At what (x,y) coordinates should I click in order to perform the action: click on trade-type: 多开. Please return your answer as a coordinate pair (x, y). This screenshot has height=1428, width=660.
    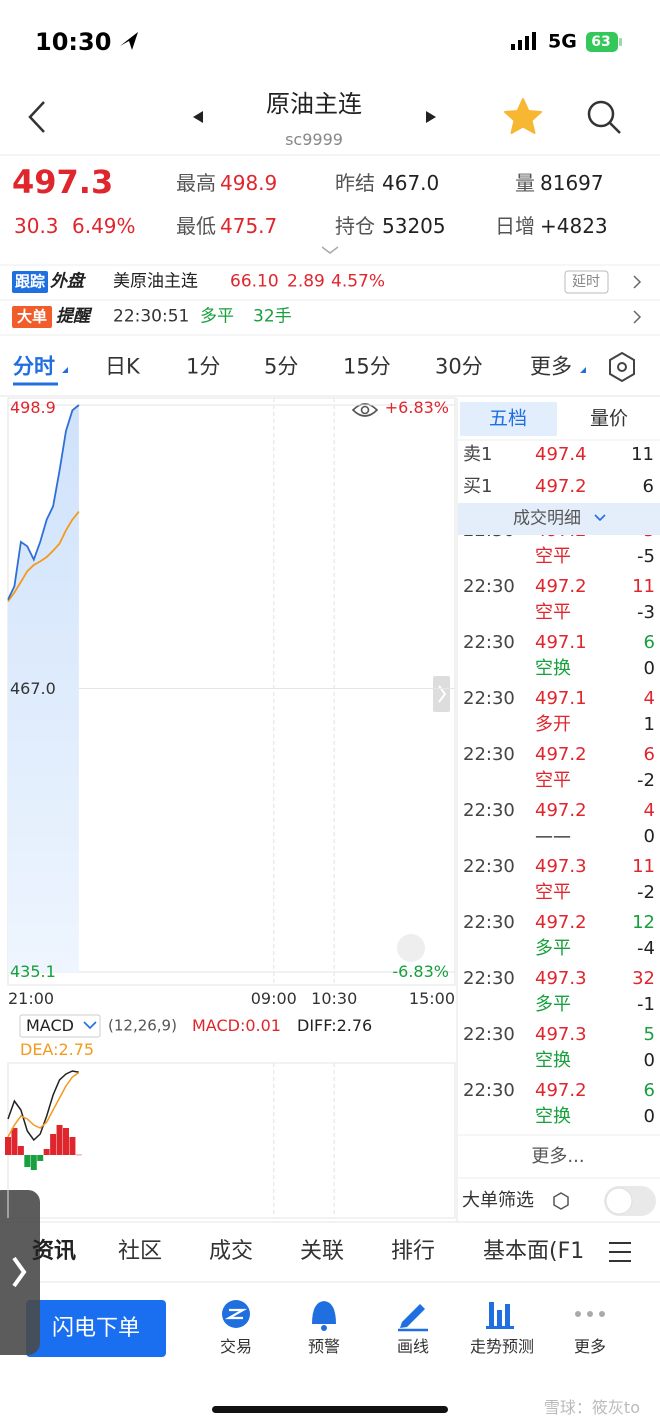
    Looking at the image, I should click on (553, 724).